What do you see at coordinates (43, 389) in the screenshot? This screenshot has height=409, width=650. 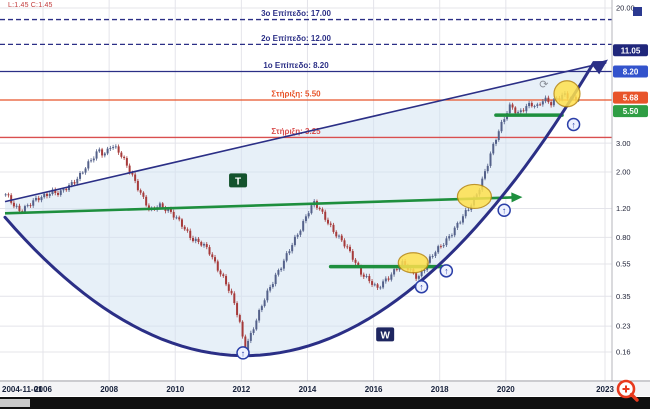 I see `x-tick-label: 2006` at bounding box center [43, 389].